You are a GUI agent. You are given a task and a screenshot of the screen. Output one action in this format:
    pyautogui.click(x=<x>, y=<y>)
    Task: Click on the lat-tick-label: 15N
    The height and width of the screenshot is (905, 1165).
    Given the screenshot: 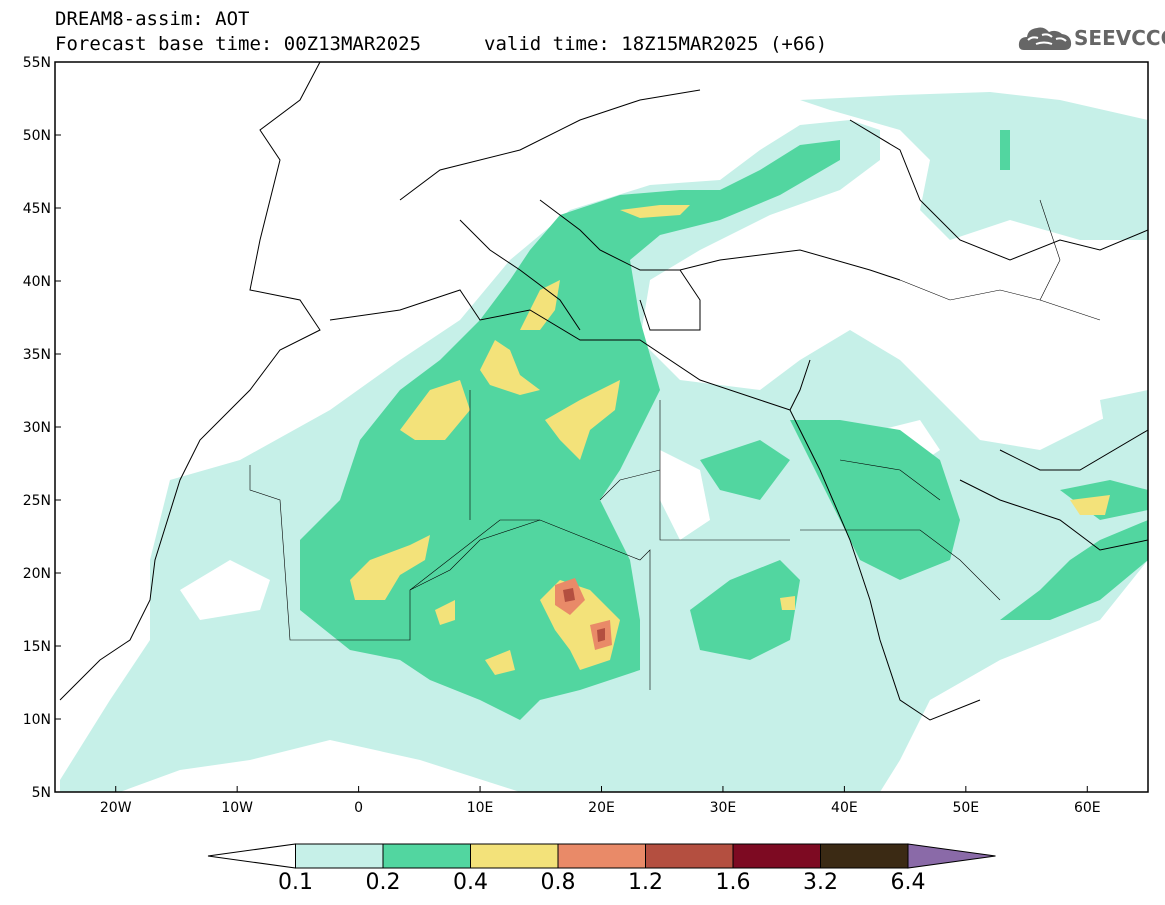 What is the action you would take?
    pyautogui.click(x=37, y=647)
    